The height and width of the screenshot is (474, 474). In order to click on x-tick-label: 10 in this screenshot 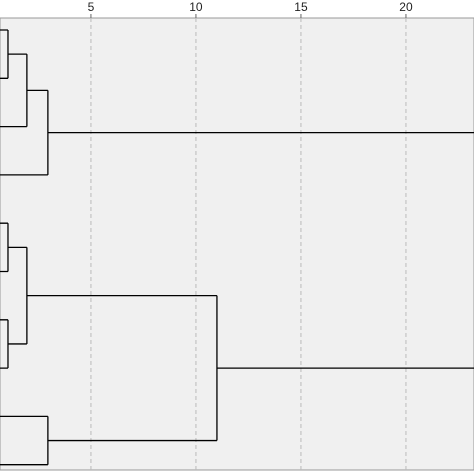, I will do `click(196, 7)`.